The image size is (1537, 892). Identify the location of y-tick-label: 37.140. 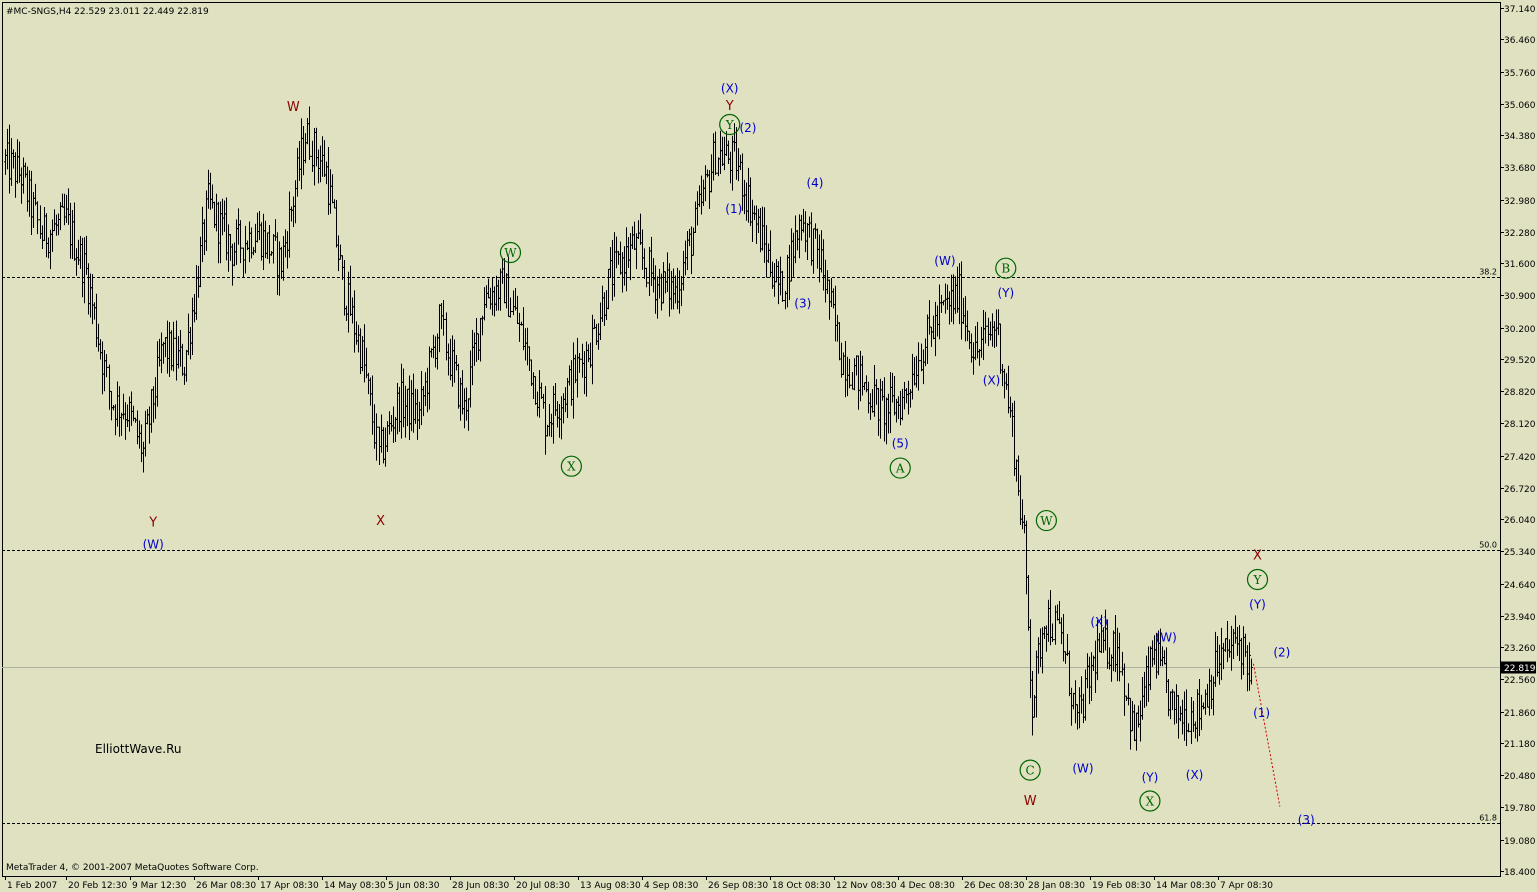
(1520, 10).